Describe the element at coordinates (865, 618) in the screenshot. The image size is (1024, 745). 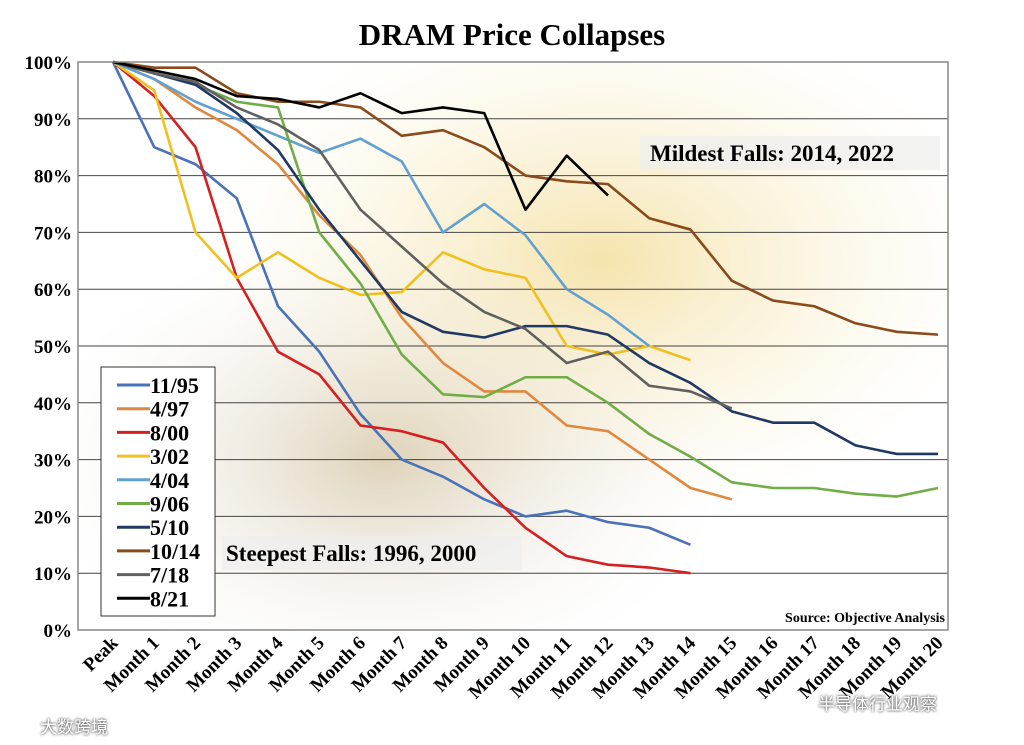
I see `source-annotation: Source: Objective Analysis` at that location.